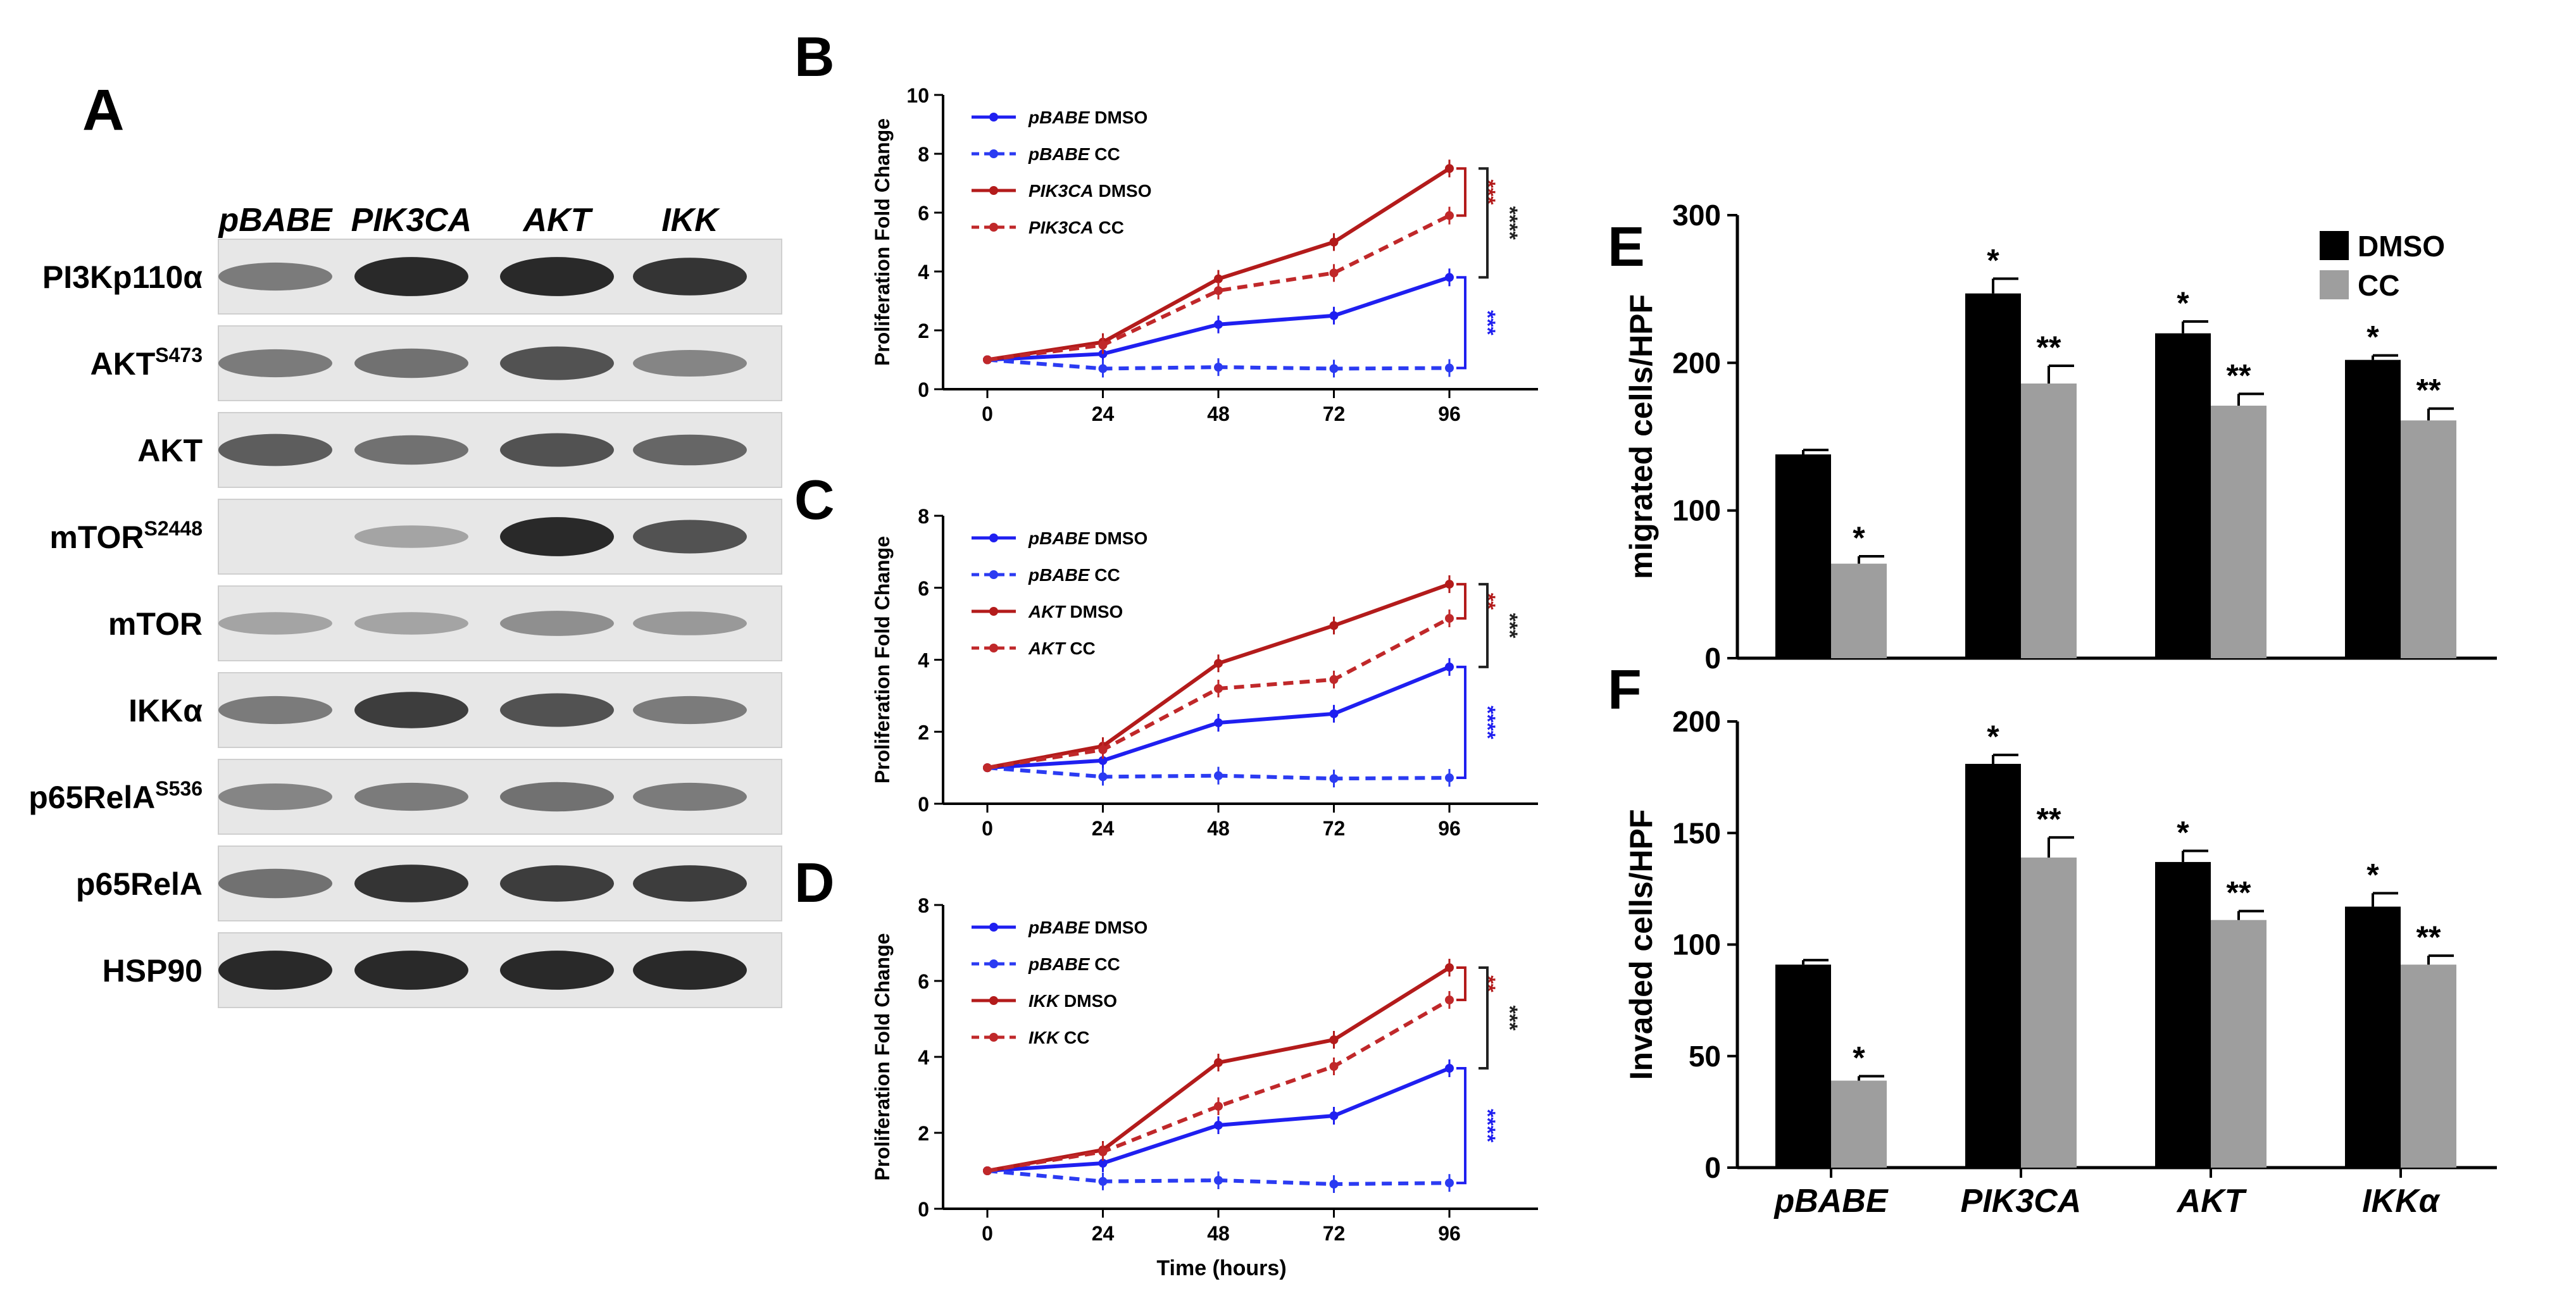 Image resolution: width=2576 pixels, height=1298 pixels. What do you see at coordinates (1334, 829) in the screenshot?
I see `x-tick-label: 72` at bounding box center [1334, 829].